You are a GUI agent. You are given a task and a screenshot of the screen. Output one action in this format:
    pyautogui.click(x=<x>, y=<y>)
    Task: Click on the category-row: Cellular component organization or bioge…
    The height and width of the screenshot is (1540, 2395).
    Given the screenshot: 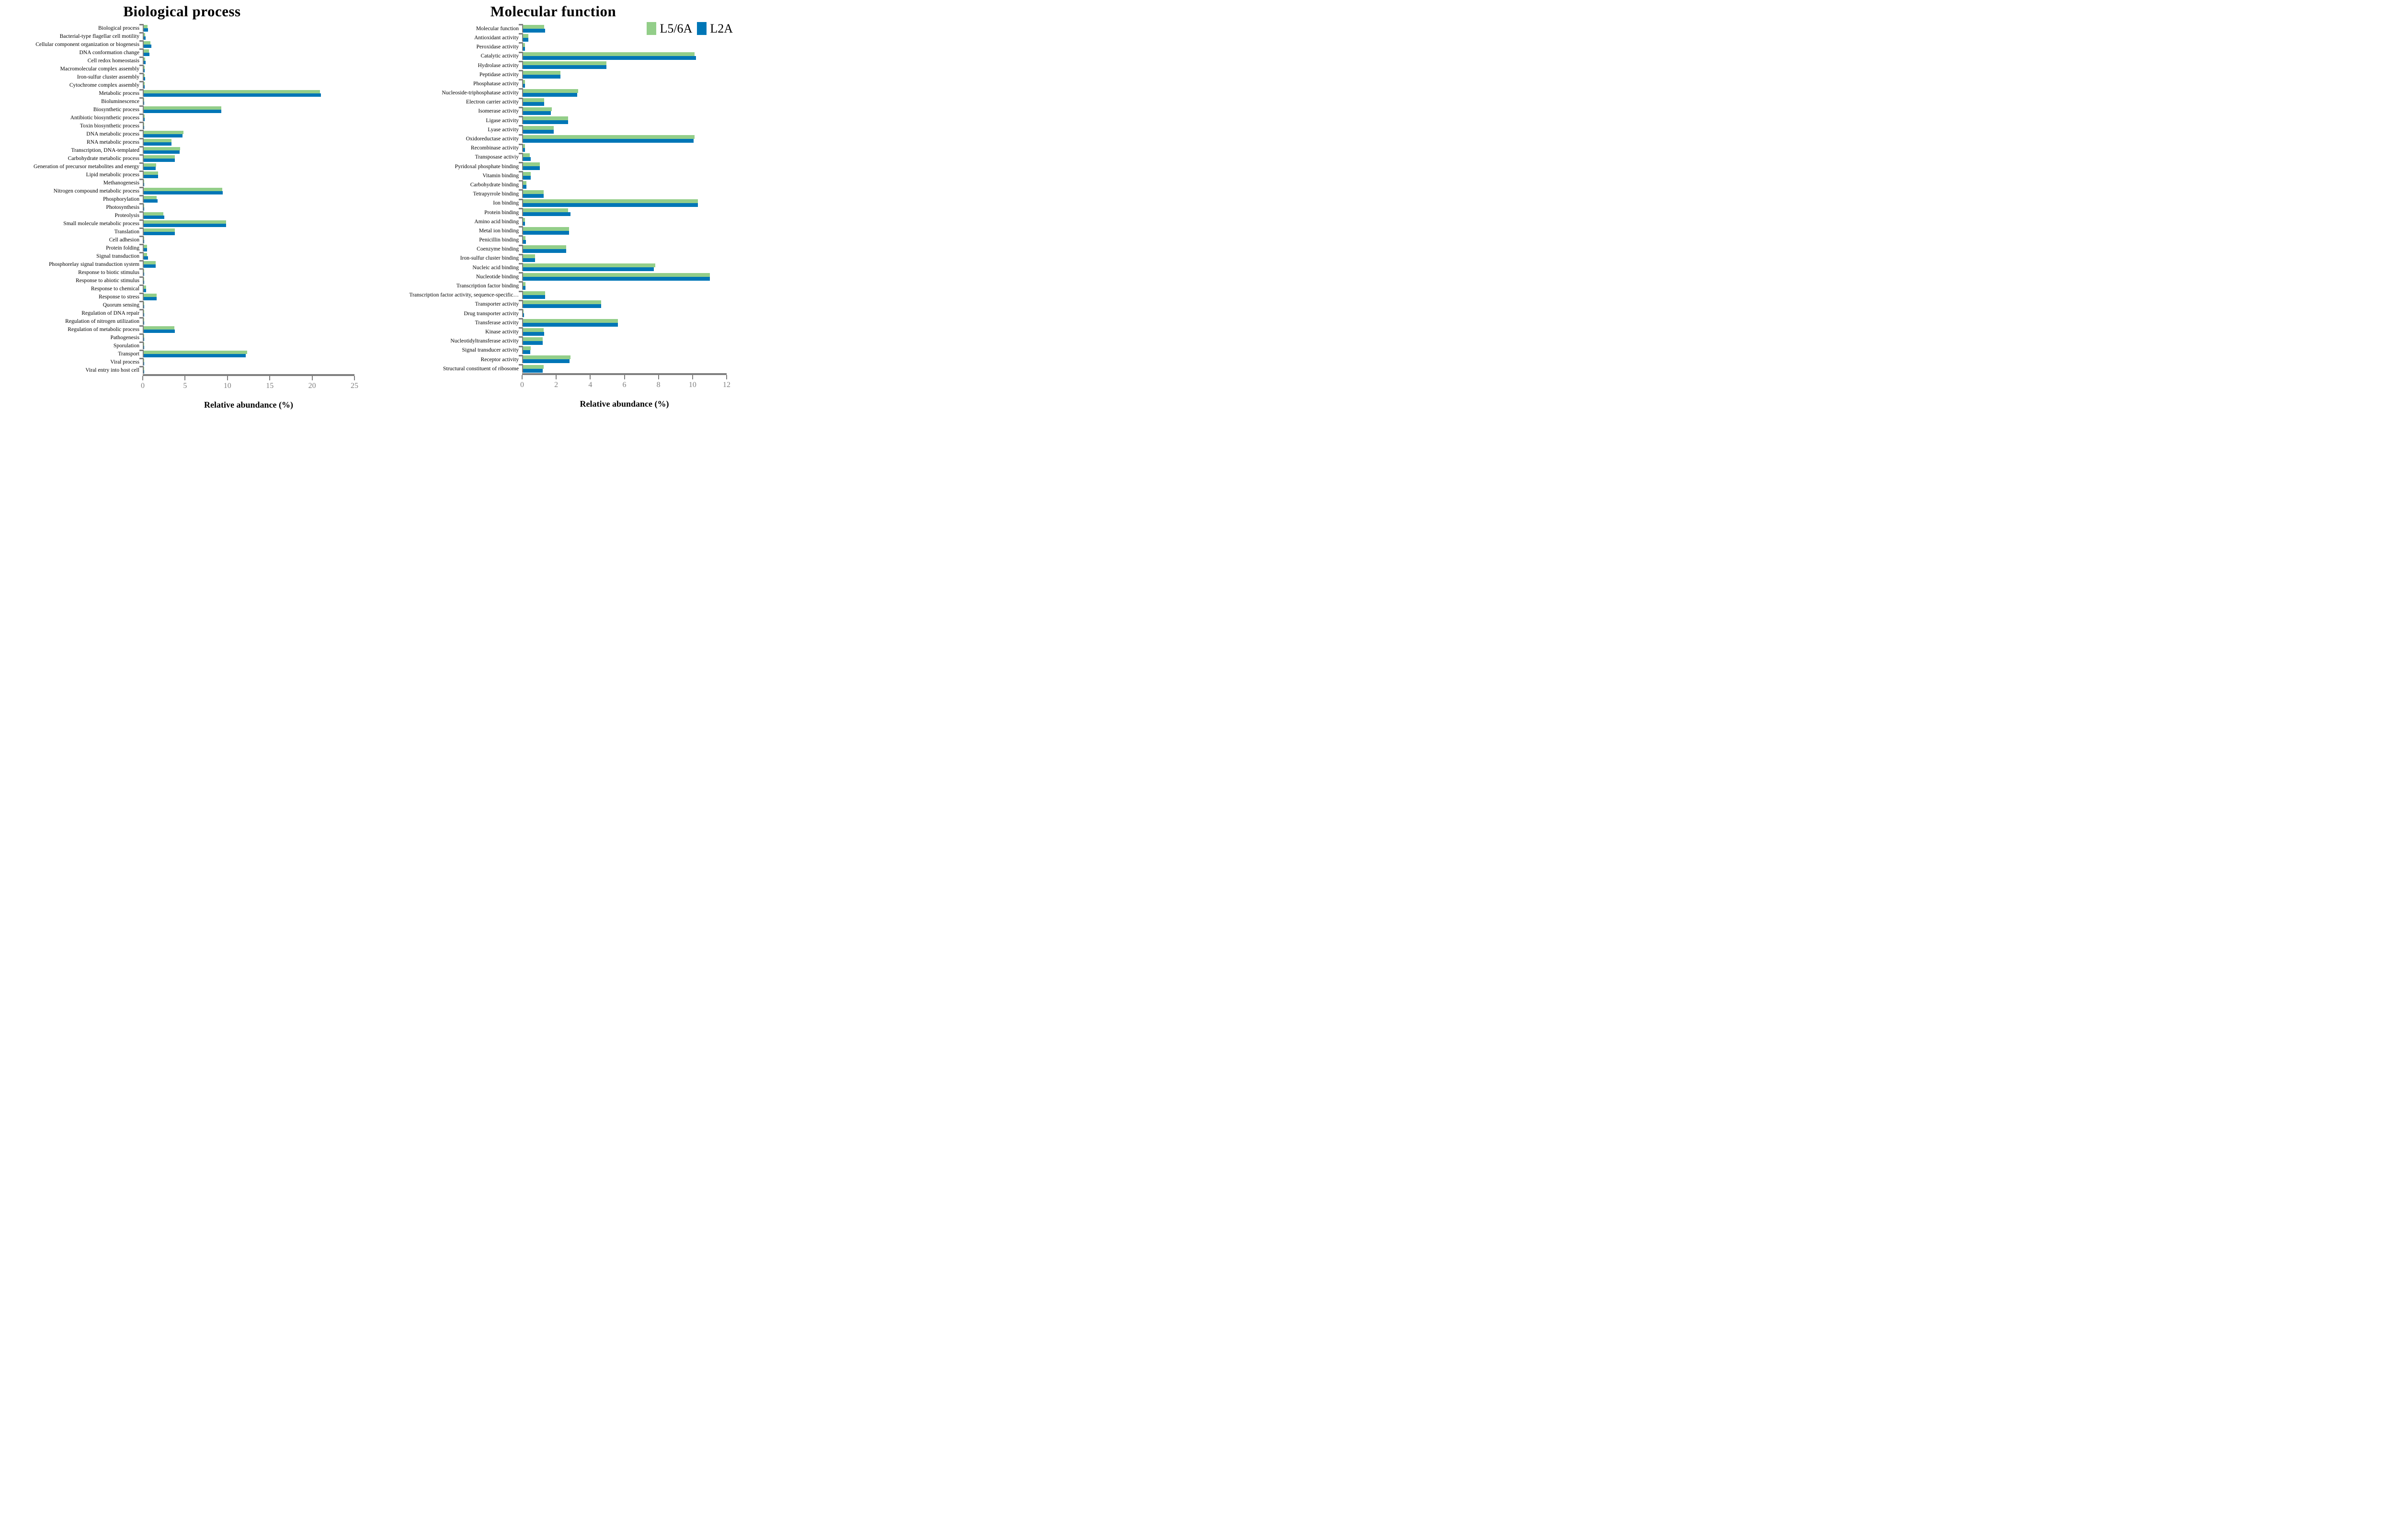 What is the action you would take?
    pyautogui.click(x=177, y=44)
    